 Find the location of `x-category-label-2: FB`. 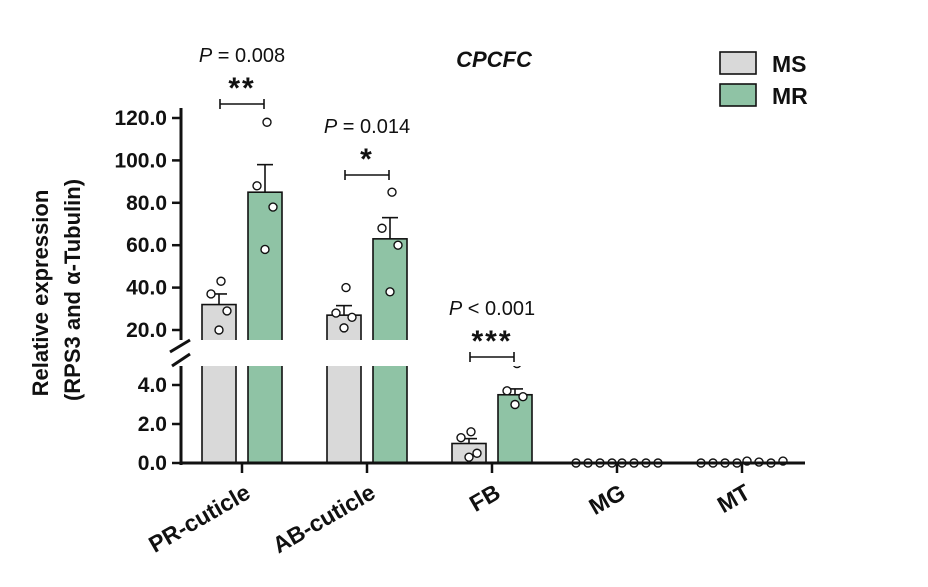

x-category-label-2: FB is located at coordinates (485, 498).